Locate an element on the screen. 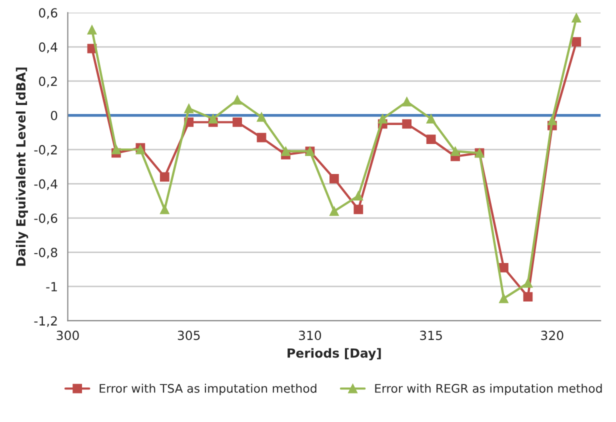 The image size is (616, 422). x-tick-label: 300 is located at coordinates (67, 335).